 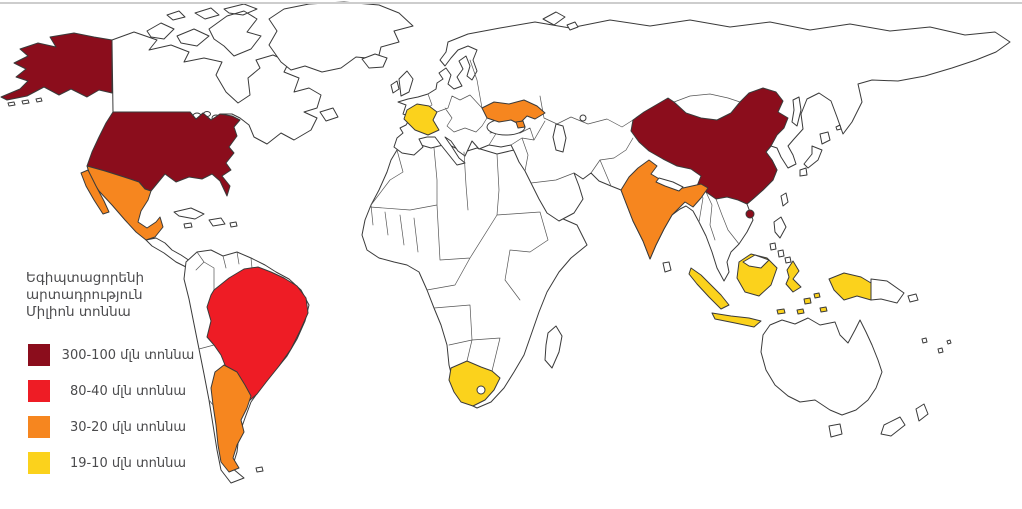 What do you see at coordinates (56, 66) in the screenshot?
I see `country-united-states-alaska` at bounding box center [56, 66].